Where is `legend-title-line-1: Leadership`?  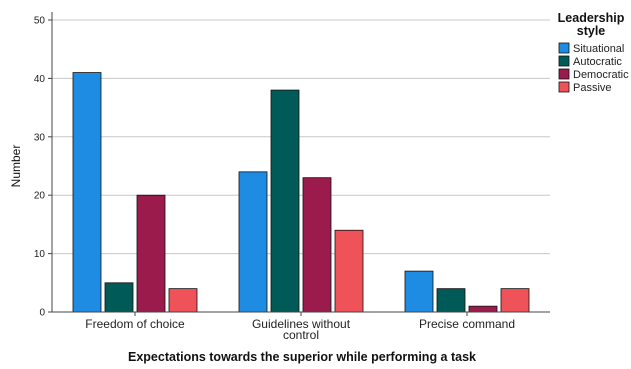
legend-title-line-1: Leadership is located at coordinates (591, 18).